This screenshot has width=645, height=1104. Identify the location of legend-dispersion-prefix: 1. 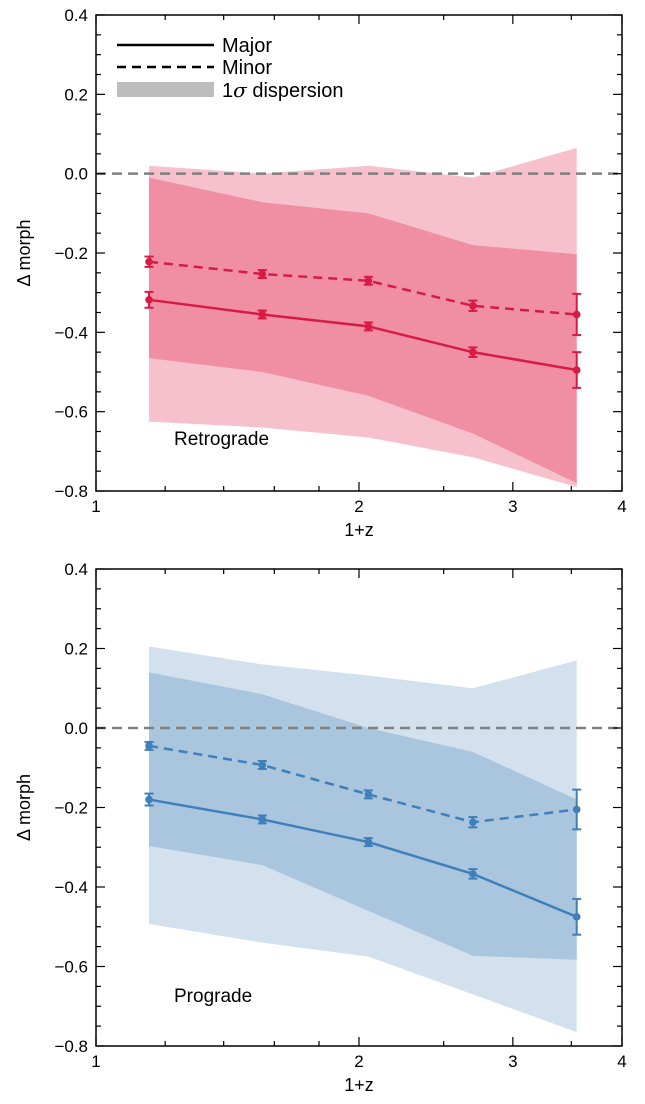
(227, 91).